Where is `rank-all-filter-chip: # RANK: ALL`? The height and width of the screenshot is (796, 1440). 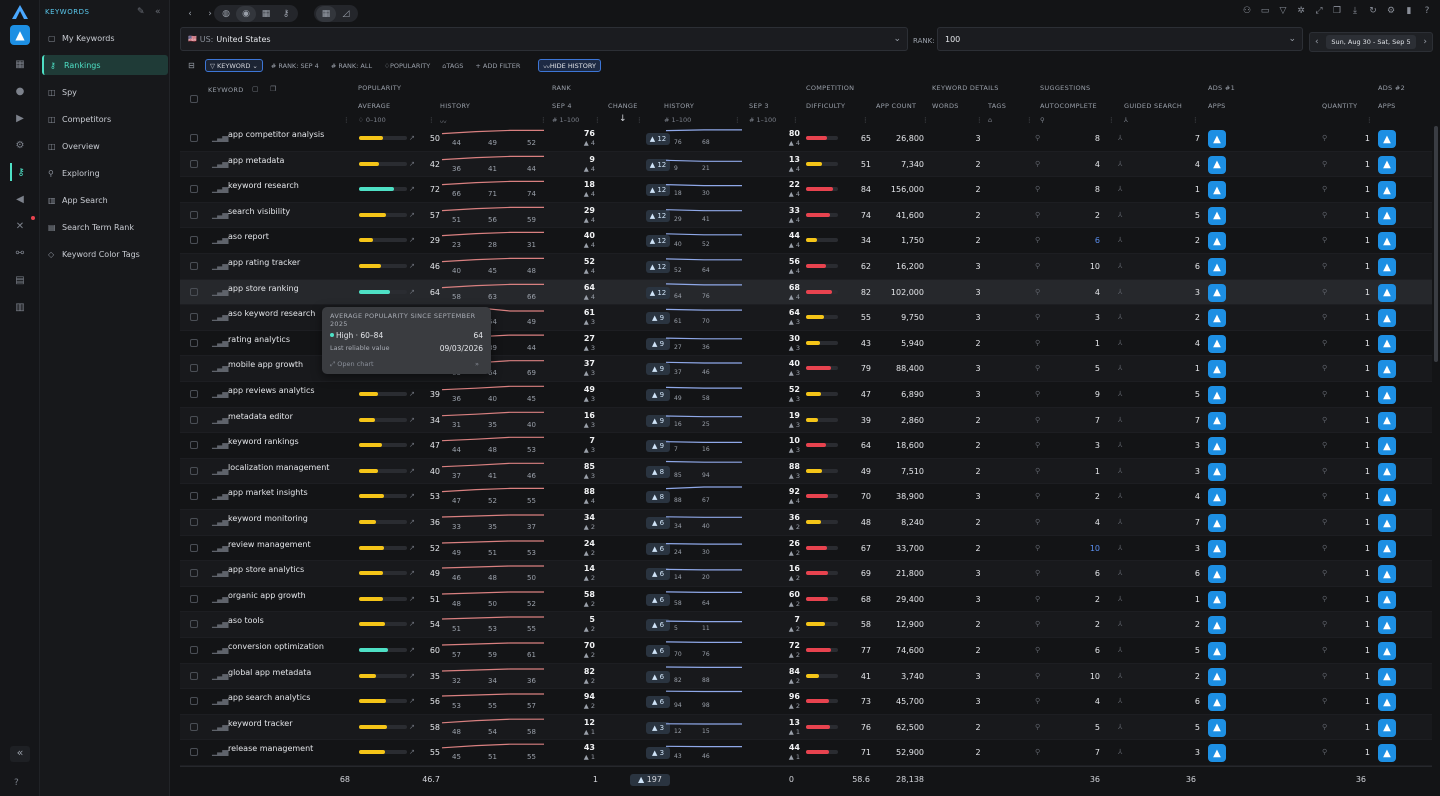 rank-all-filter-chip: # RANK: ALL is located at coordinates (351, 65).